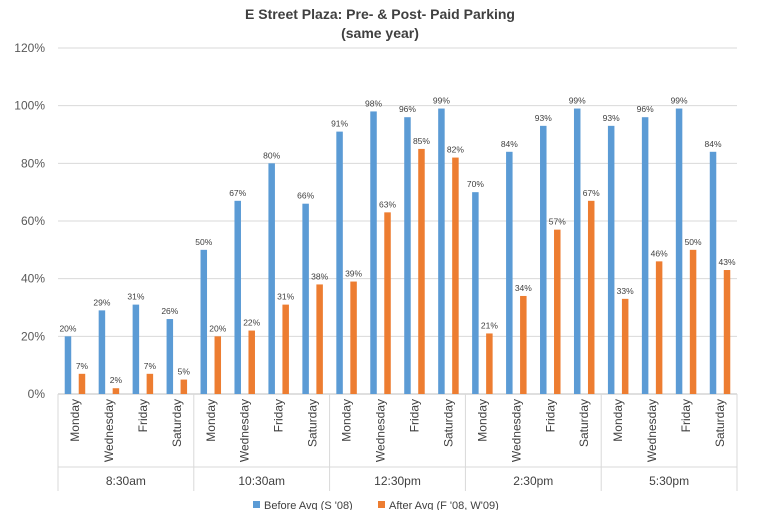  What do you see at coordinates (67, 328) in the screenshot?
I see `data-label: 20%` at bounding box center [67, 328].